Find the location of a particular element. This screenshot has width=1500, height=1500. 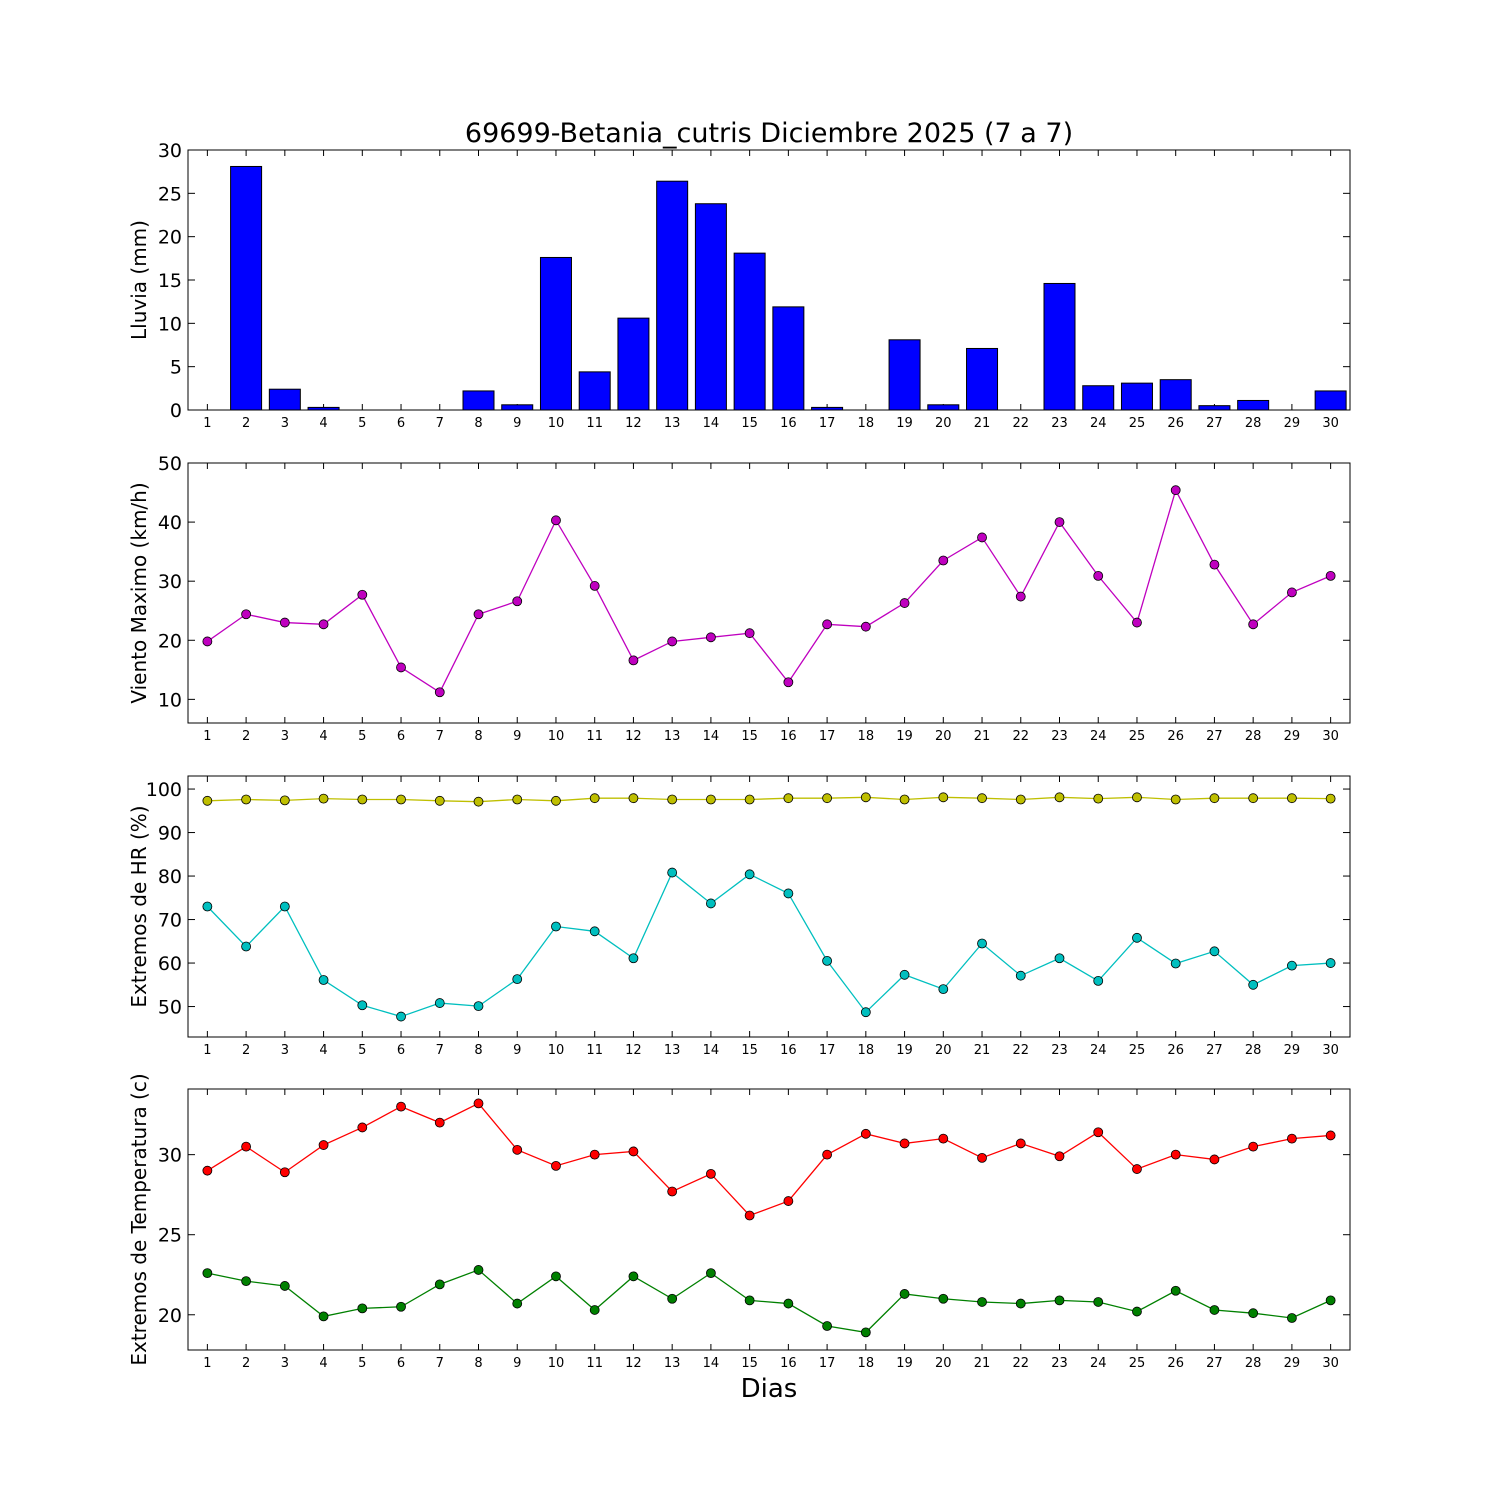

x-tick-label: 24 is located at coordinates (1098, 736).